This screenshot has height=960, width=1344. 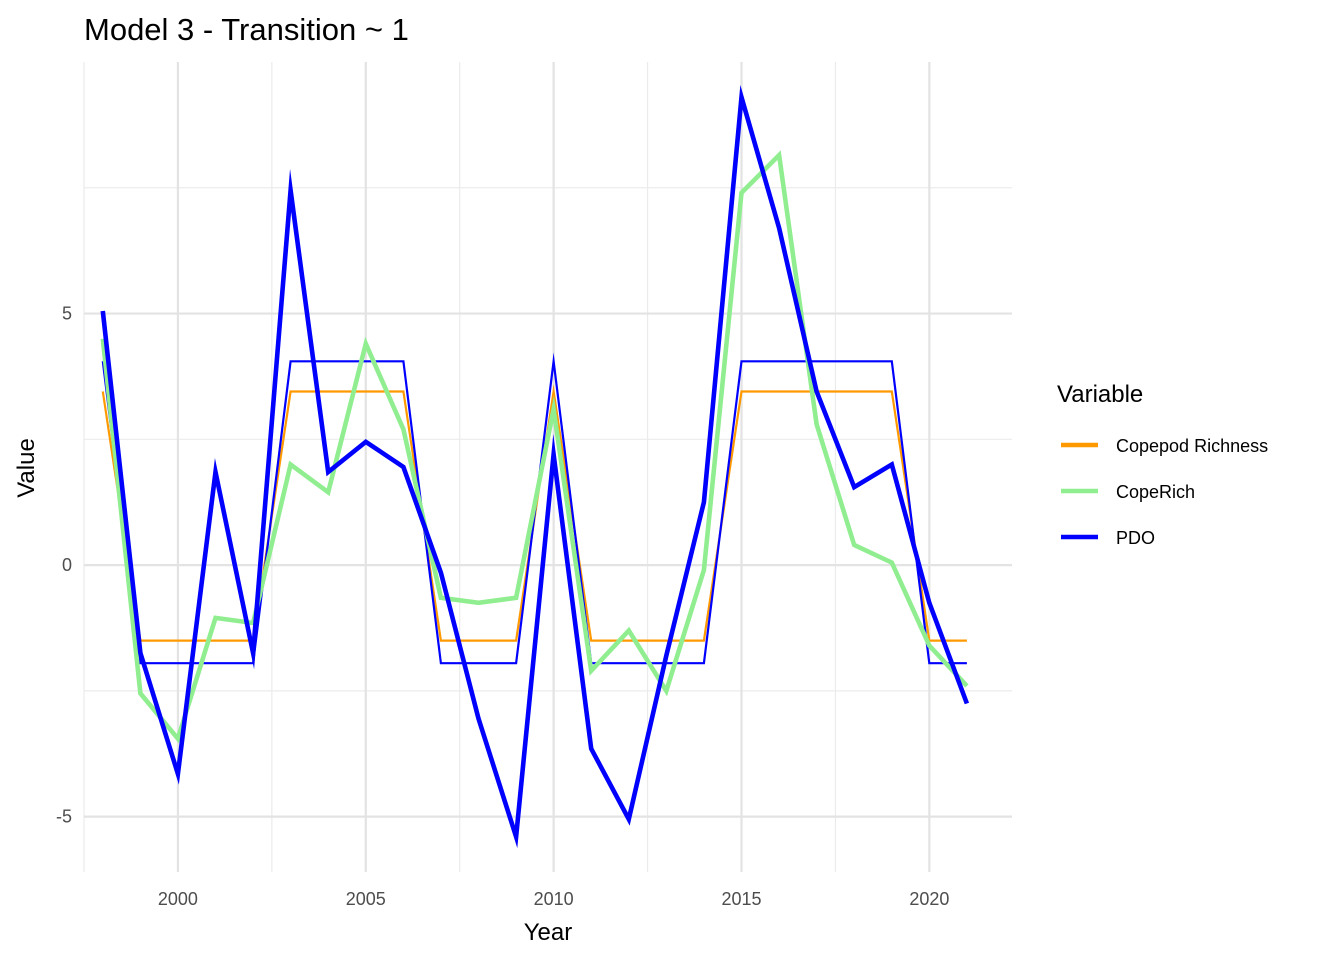 What do you see at coordinates (67, 314) in the screenshot?
I see `y-tick-label: 5` at bounding box center [67, 314].